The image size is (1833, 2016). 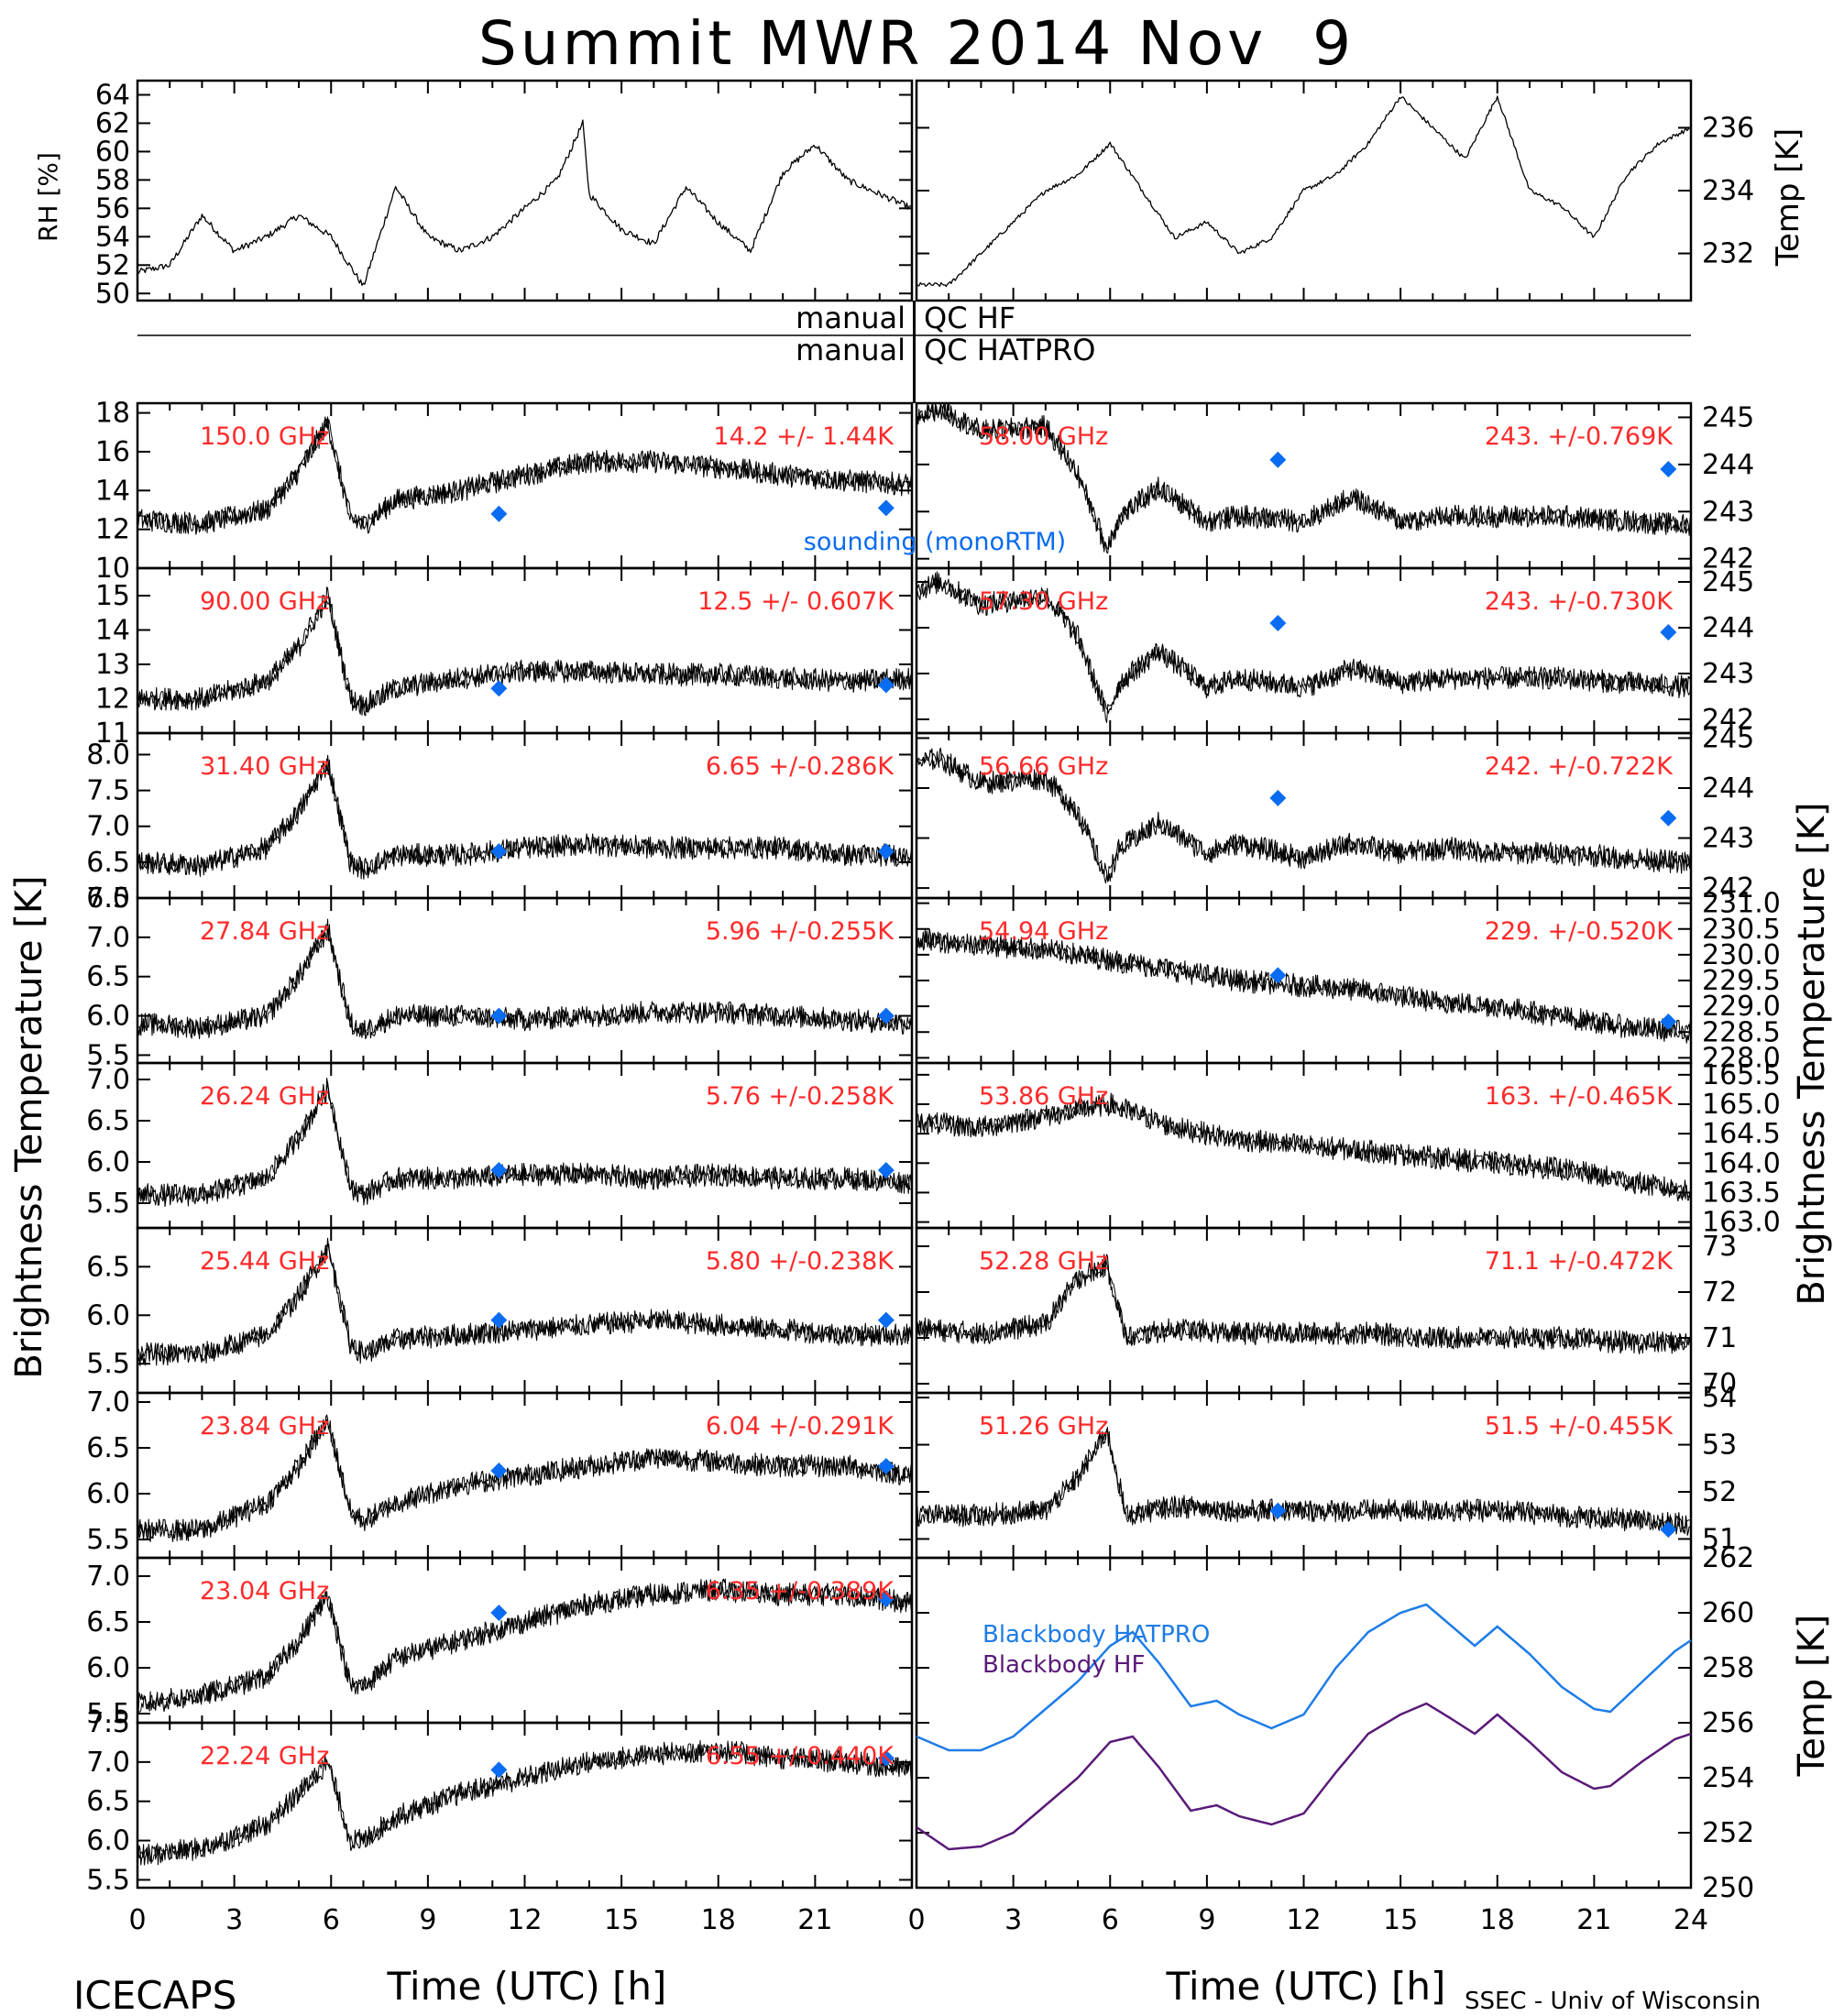 What do you see at coordinates (1741, 1058) in the screenshot?
I see `right-panel-4-ytick-label: 228.0` at bounding box center [1741, 1058].